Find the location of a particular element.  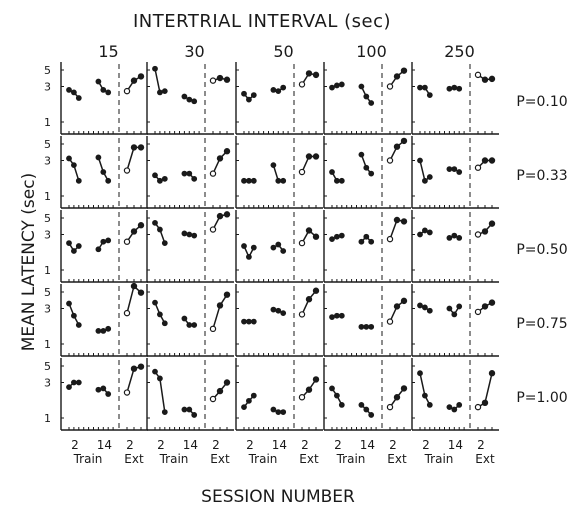

y-tick-label: 3 is located at coordinates (47, 309).